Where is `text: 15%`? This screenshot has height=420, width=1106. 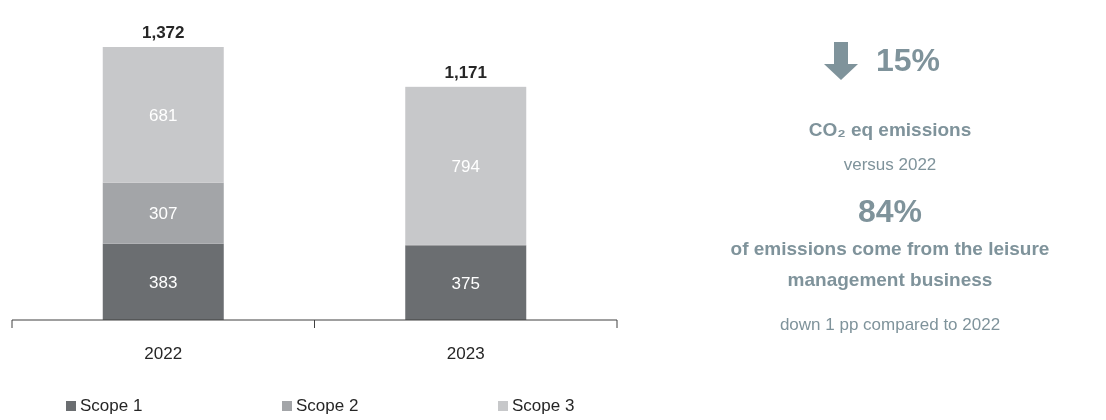
text: 15% is located at coordinates (908, 60).